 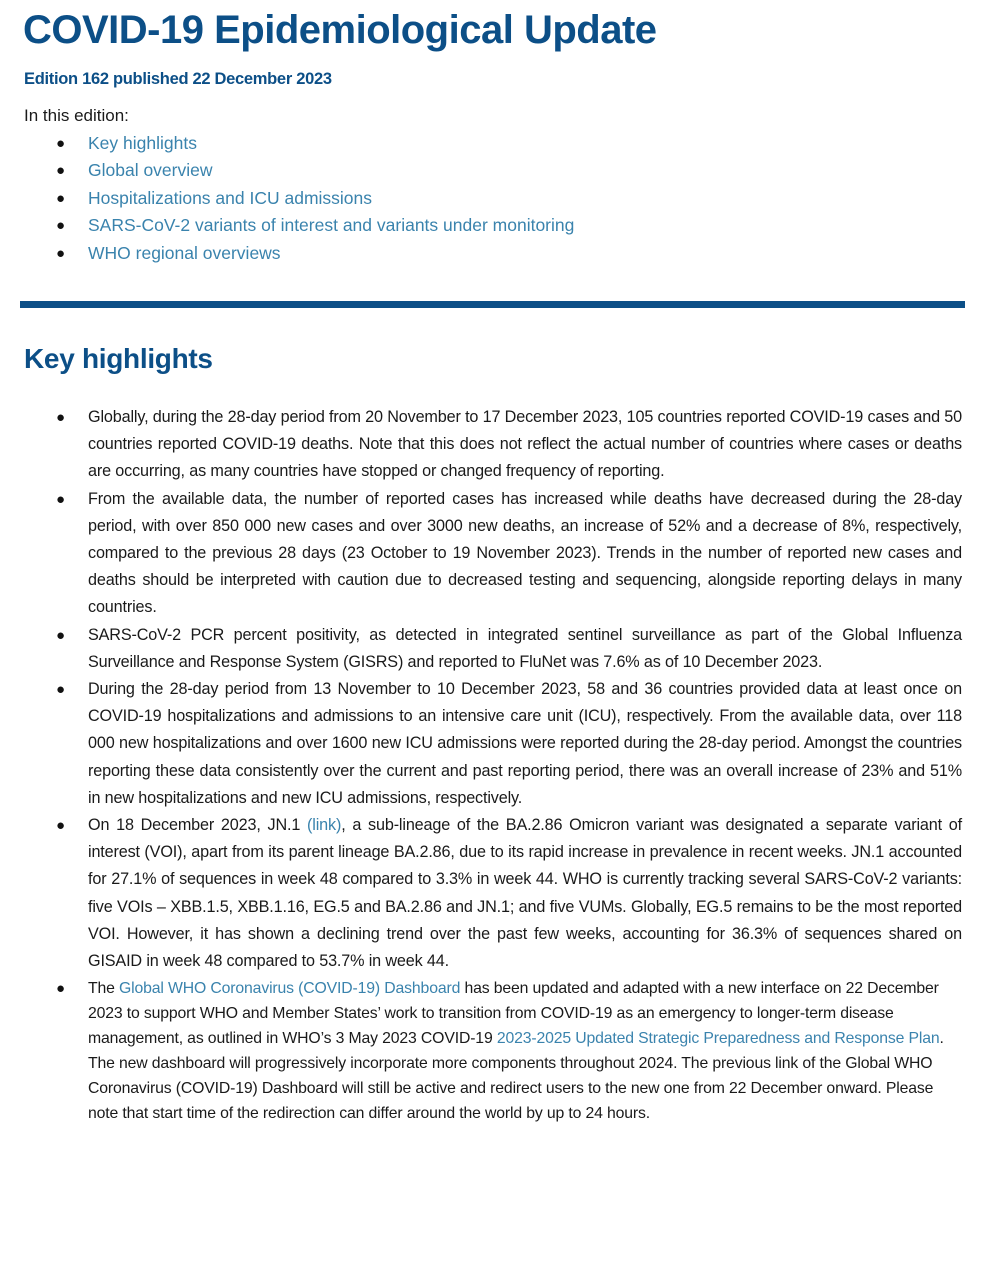 What do you see at coordinates (198, 825) in the screenshot?
I see `text-segment: On 18 December 2023, JN.1` at bounding box center [198, 825].